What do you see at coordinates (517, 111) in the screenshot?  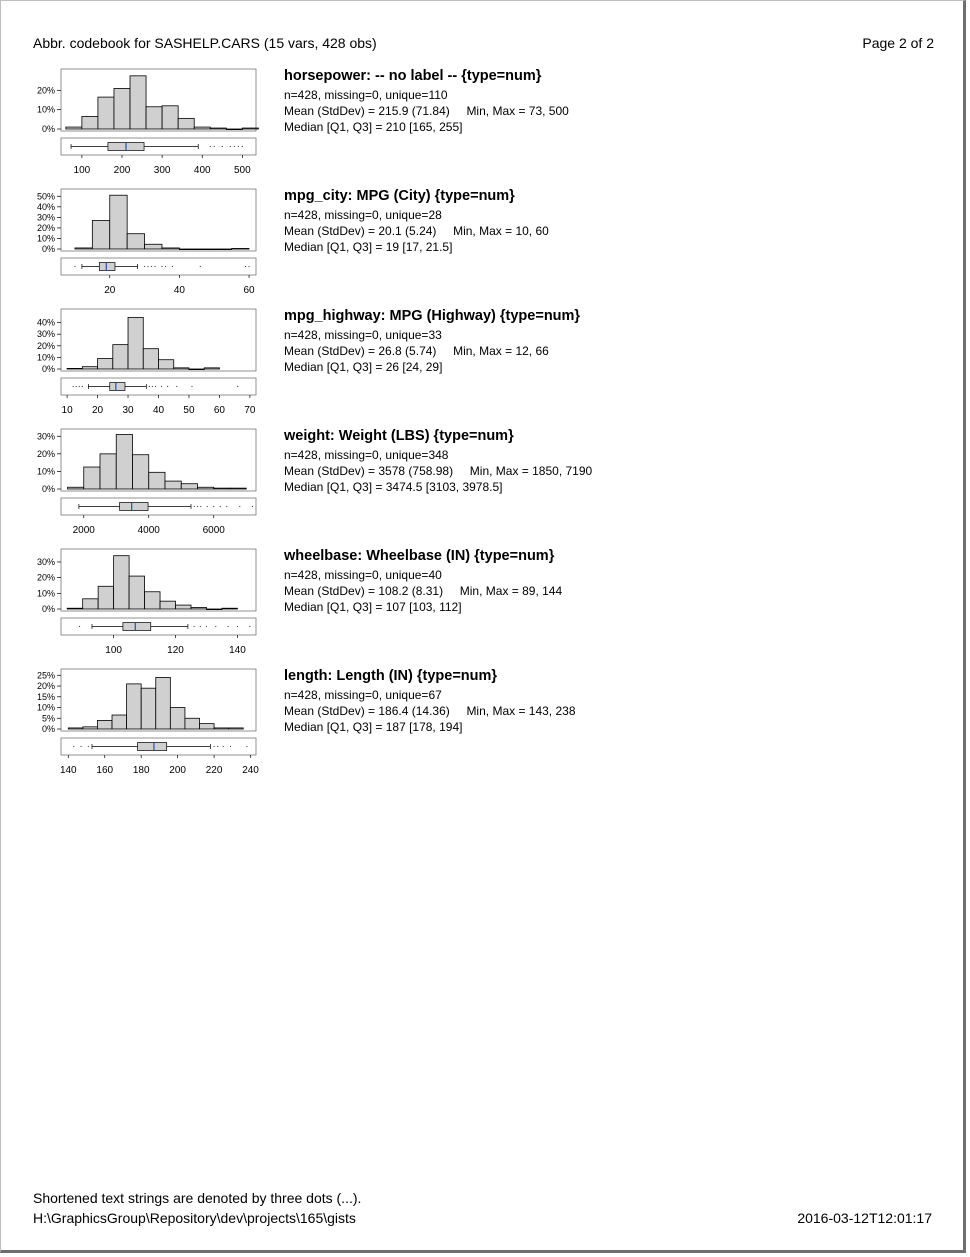 I see `stat-minmax: Min, Max = 73, 500` at bounding box center [517, 111].